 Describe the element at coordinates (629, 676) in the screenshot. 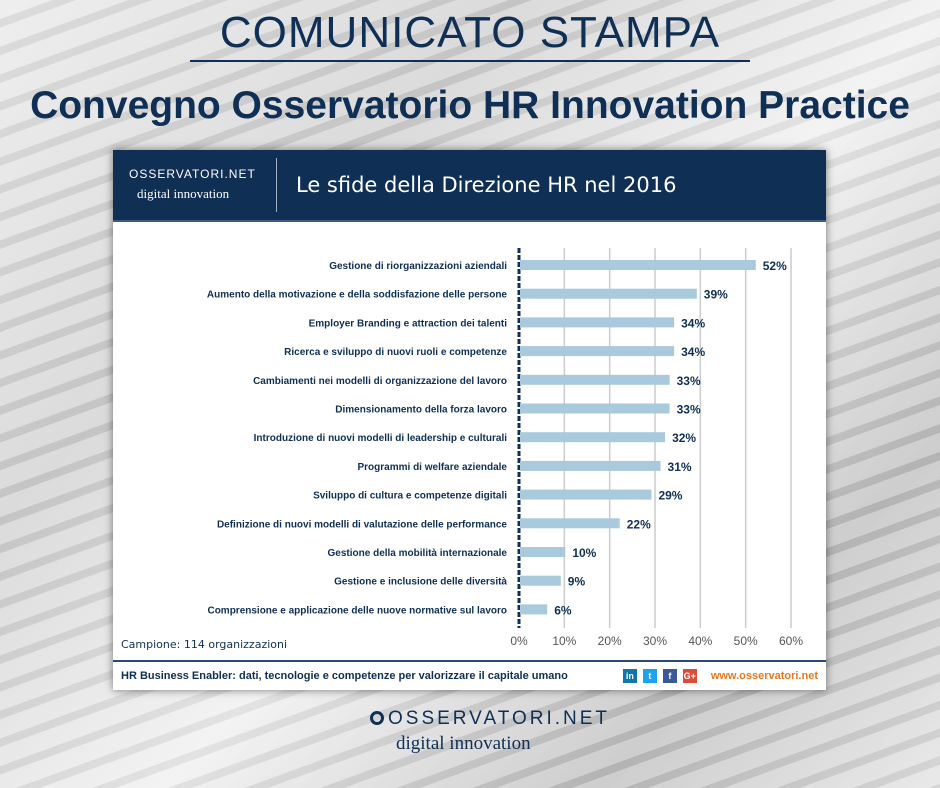

I see `linkedin-icon: in` at that location.